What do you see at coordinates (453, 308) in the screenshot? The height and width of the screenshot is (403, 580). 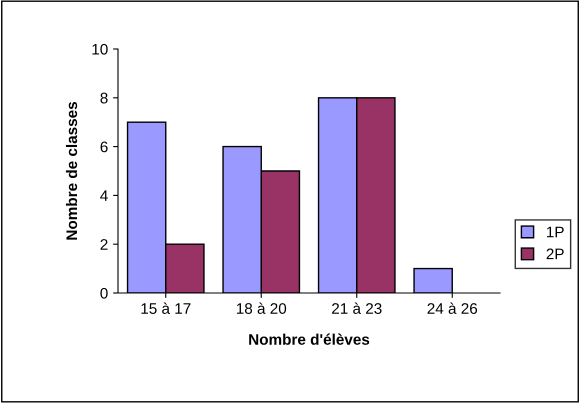 I see `x-tick-label: 24 à 26` at bounding box center [453, 308].